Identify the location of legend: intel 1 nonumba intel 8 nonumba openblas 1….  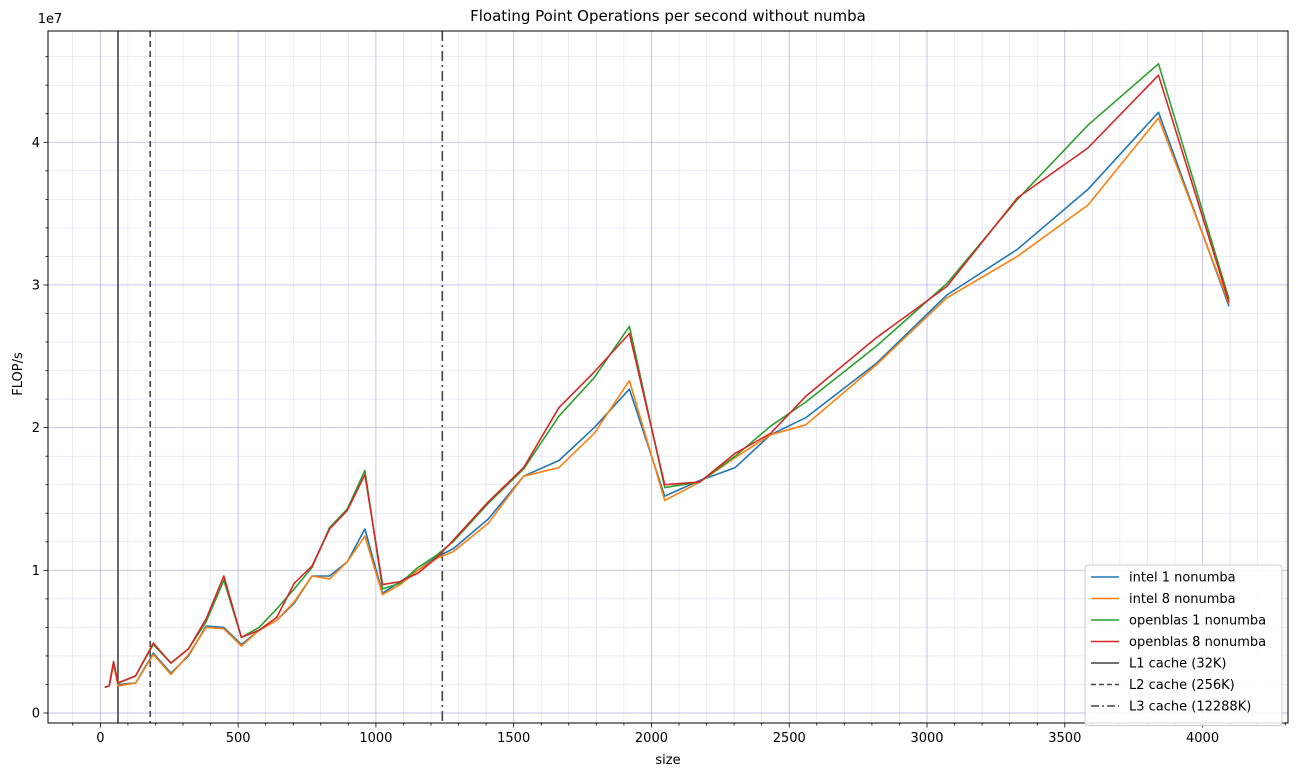
(1183, 645).